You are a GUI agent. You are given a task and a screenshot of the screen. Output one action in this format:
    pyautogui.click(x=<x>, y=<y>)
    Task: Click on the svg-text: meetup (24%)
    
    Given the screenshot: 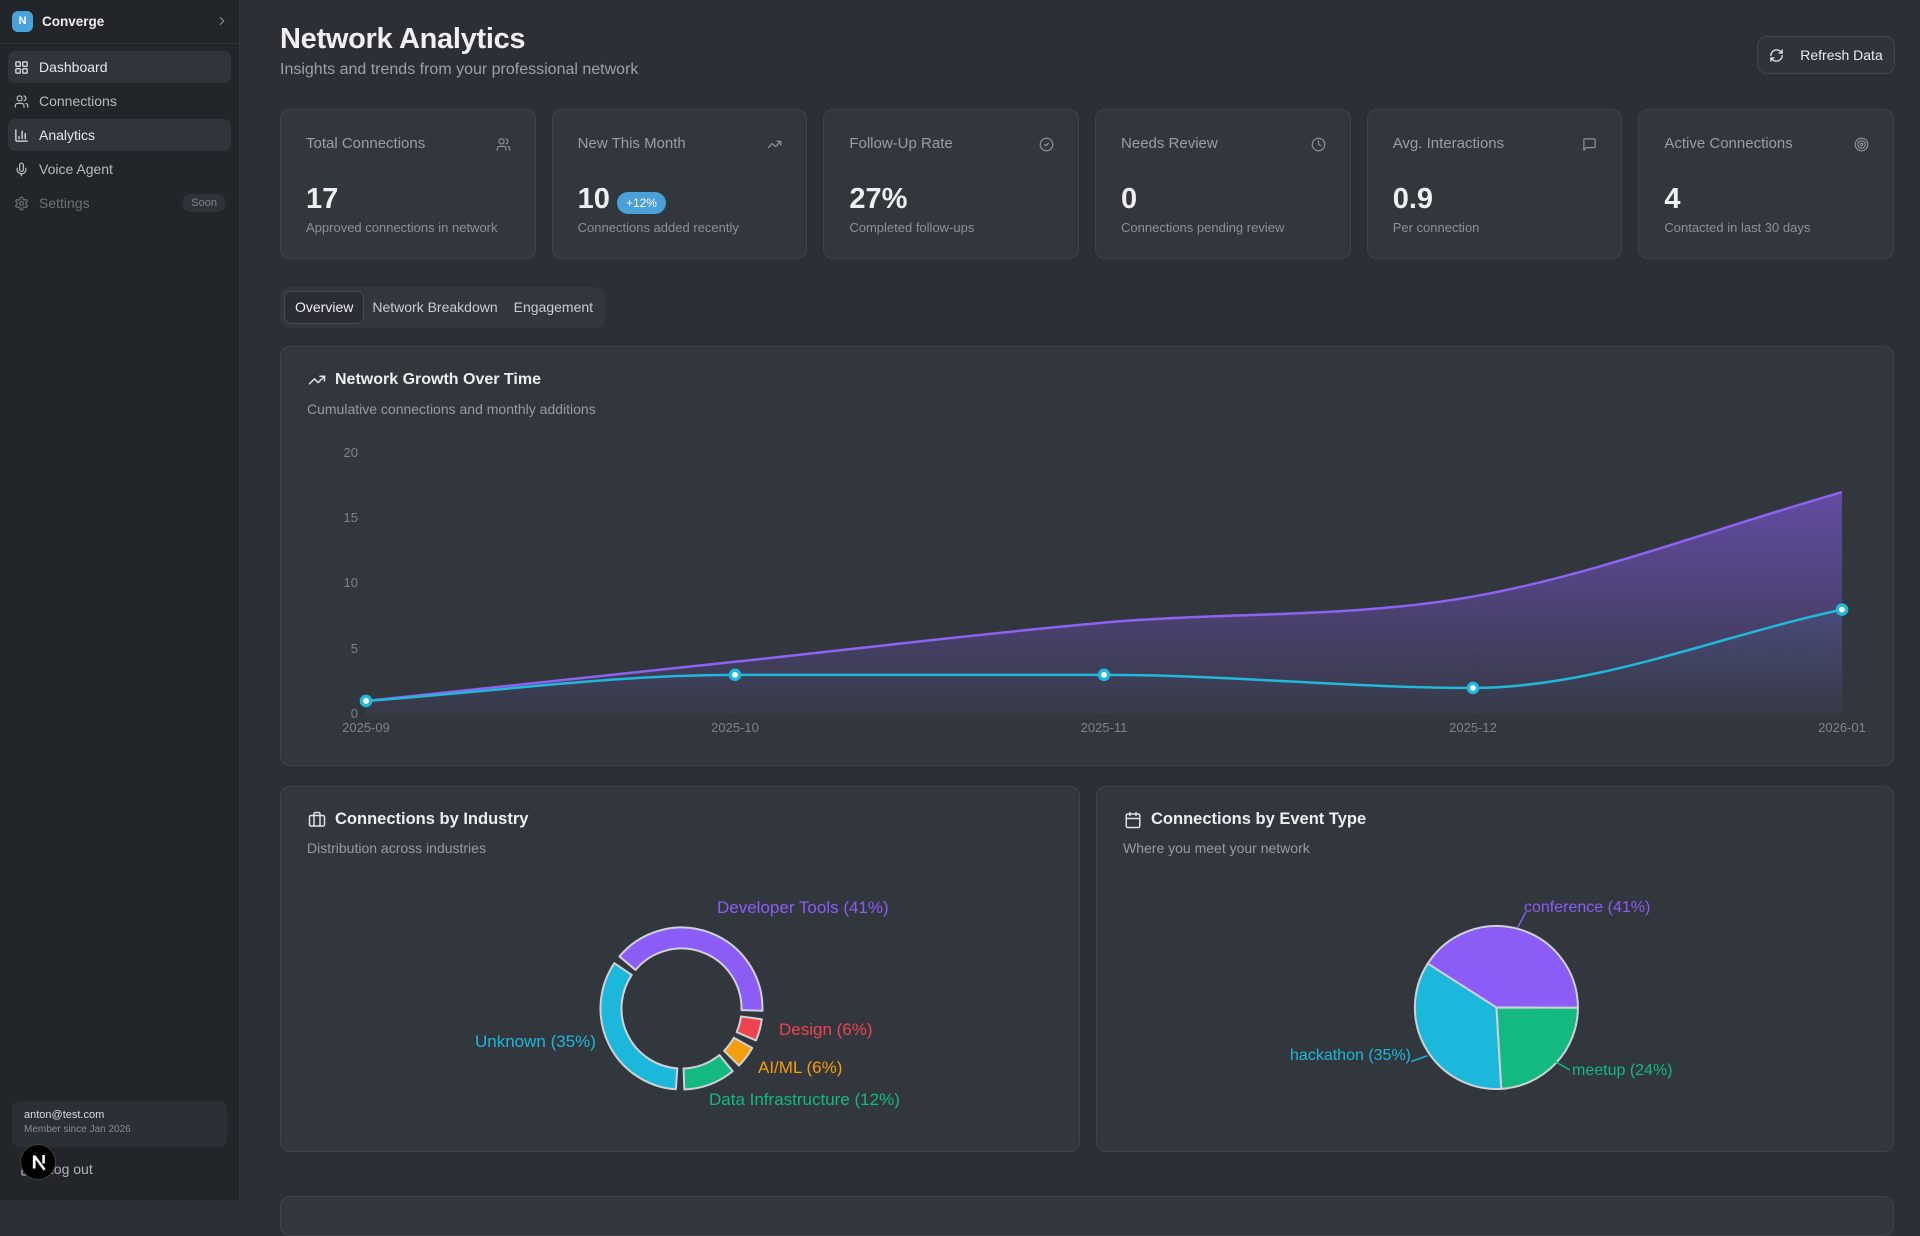 What is the action you would take?
    pyautogui.click(x=1622, y=1070)
    